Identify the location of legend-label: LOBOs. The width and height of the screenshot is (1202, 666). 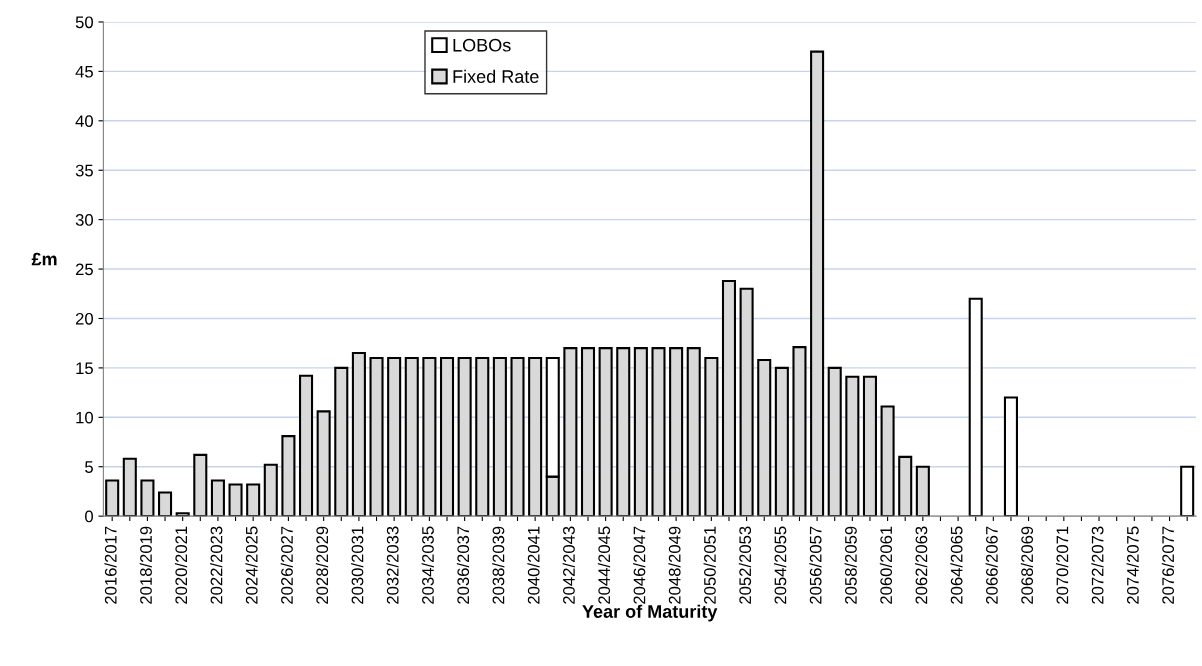
(482, 45).